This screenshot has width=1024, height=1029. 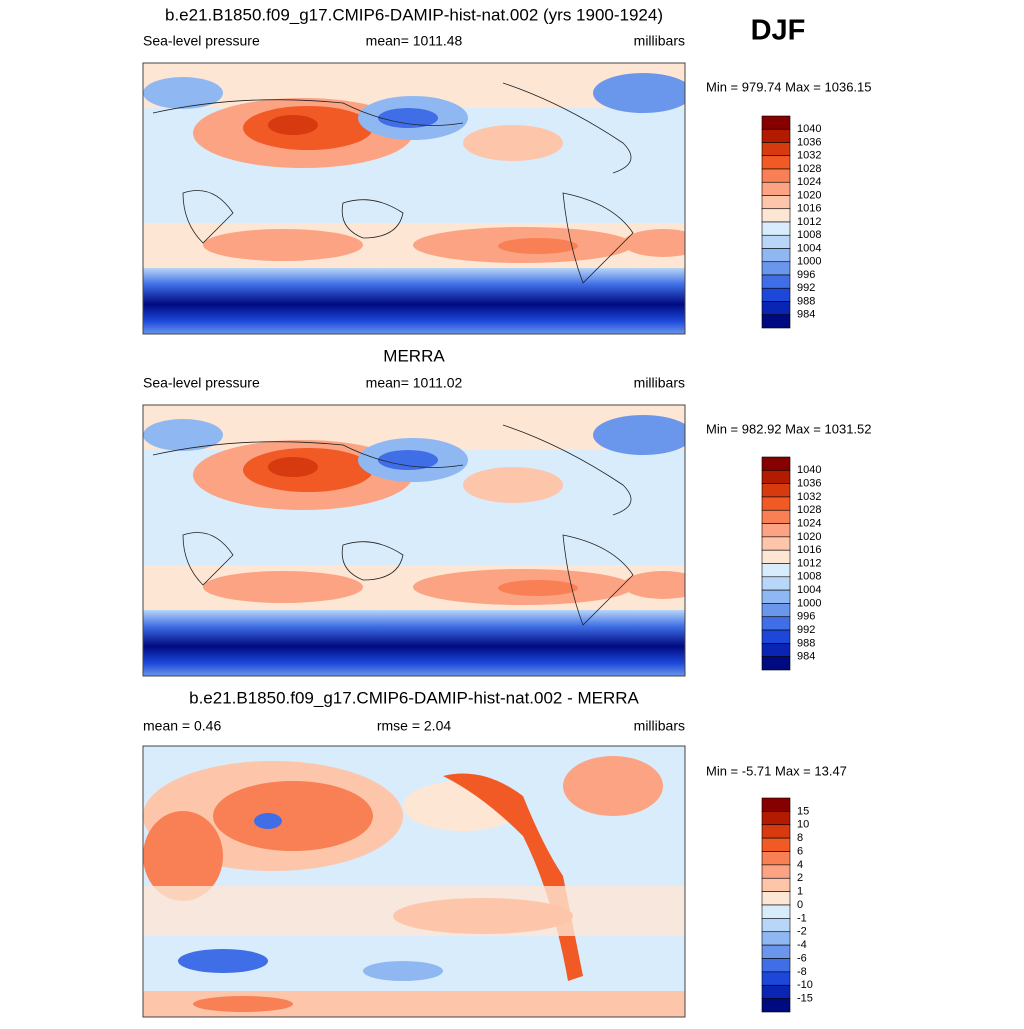 I want to click on colorbar-label: 8, so click(x=800, y=838).